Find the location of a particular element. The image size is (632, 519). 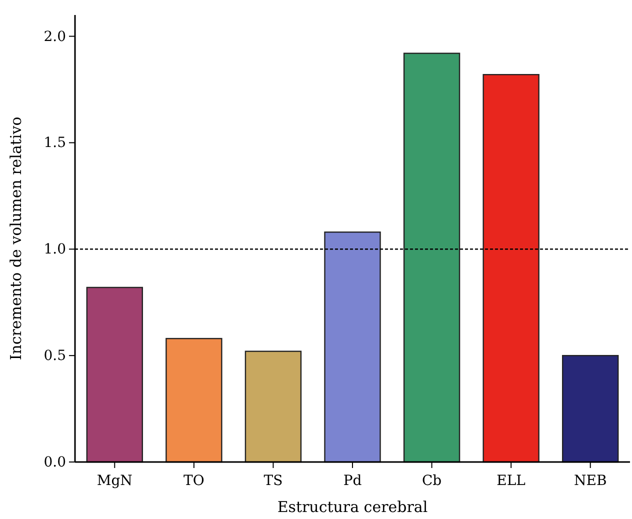

y-tick-label: 0.5 is located at coordinates (55, 356).